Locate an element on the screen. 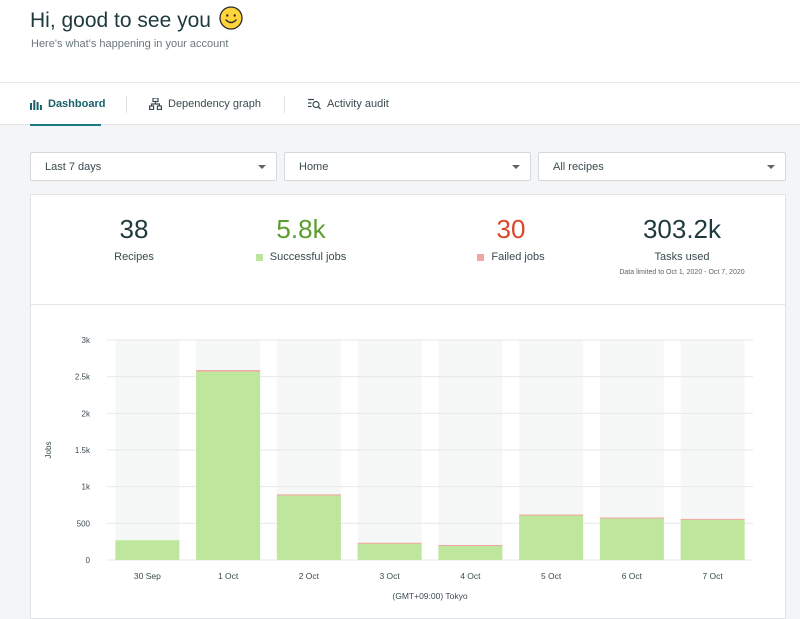 Image resolution: width=800 pixels, height=619 pixels. legend-swatch-failed is located at coordinates (481, 257).